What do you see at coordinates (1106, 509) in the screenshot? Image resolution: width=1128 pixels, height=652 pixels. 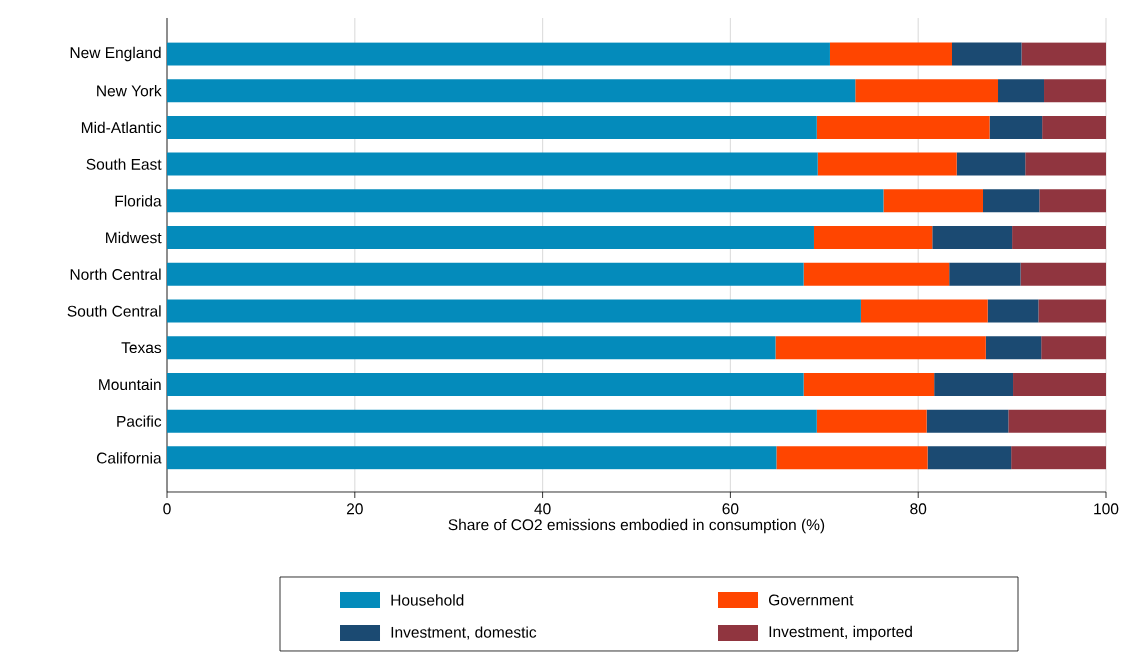 I see `x-tick-label: 100` at bounding box center [1106, 509].